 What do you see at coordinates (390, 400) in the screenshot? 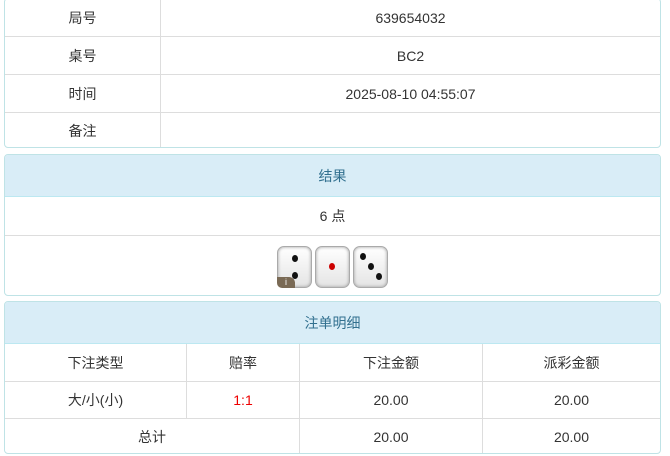
I see `bet-amount: 20.00` at bounding box center [390, 400].